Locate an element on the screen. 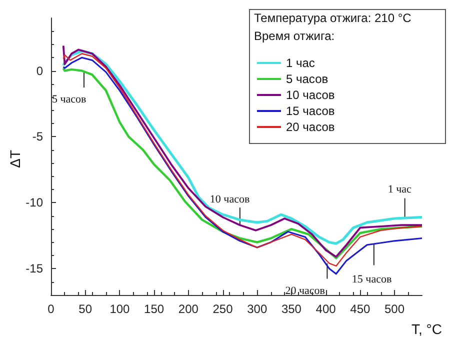 The width and height of the screenshot is (452, 352). x-tick-label: 250 is located at coordinates (223, 309).